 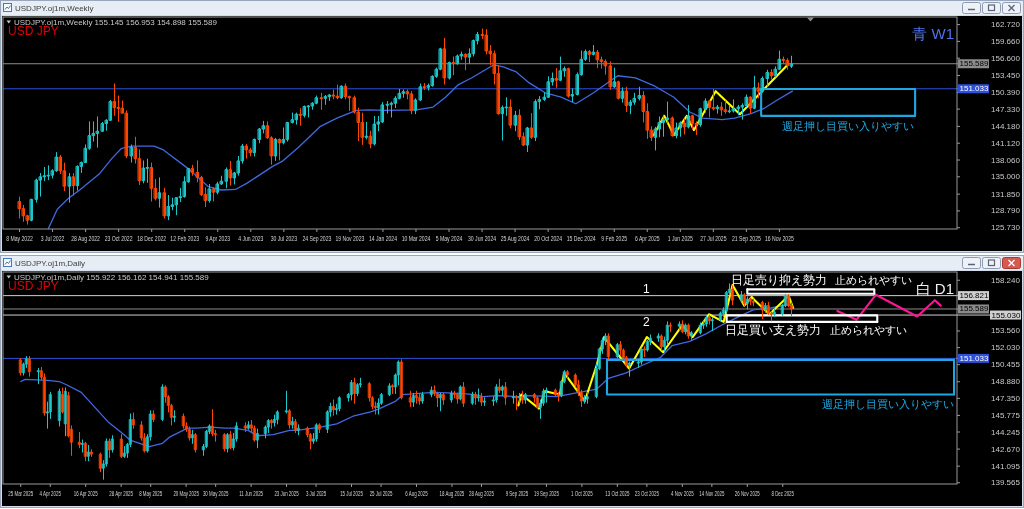 What do you see at coordinates (1006, 58) in the screenshot?
I see `y-tick-label: 156.600` at bounding box center [1006, 58].